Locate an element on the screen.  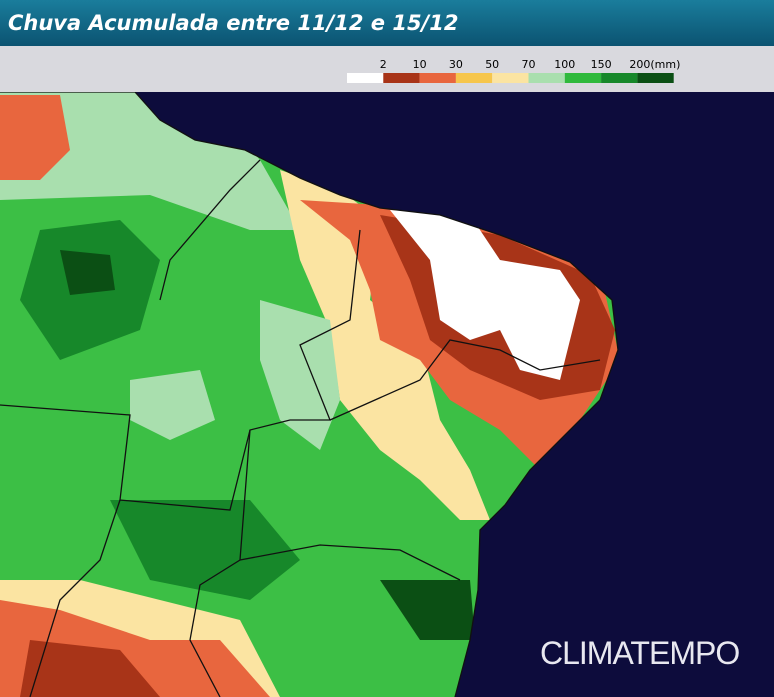
legend-label: 2 is located at coordinates (383, 64).